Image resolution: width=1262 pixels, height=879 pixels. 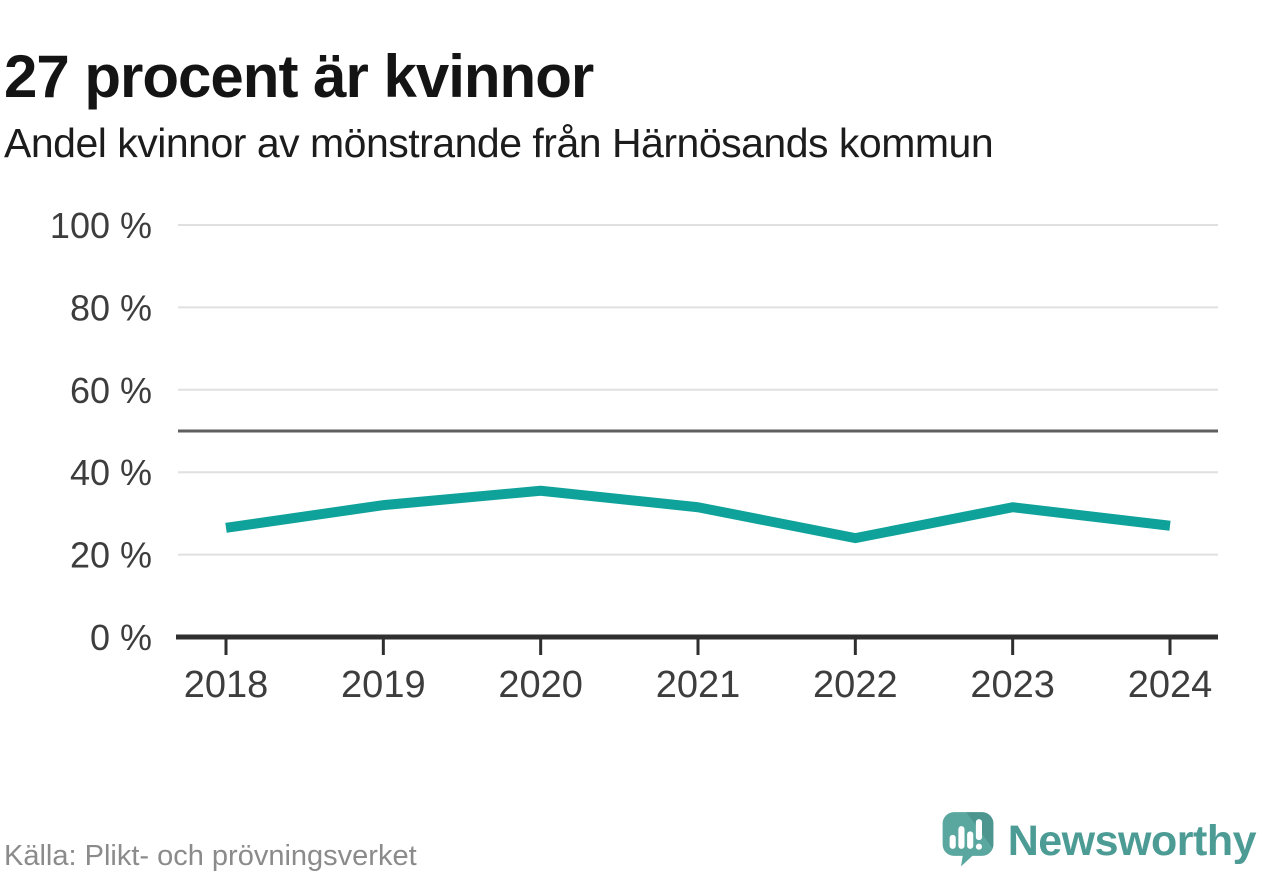 What do you see at coordinates (383, 685) in the screenshot?
I see `x-tick-label: 2019` at bounding box center [383, 685].